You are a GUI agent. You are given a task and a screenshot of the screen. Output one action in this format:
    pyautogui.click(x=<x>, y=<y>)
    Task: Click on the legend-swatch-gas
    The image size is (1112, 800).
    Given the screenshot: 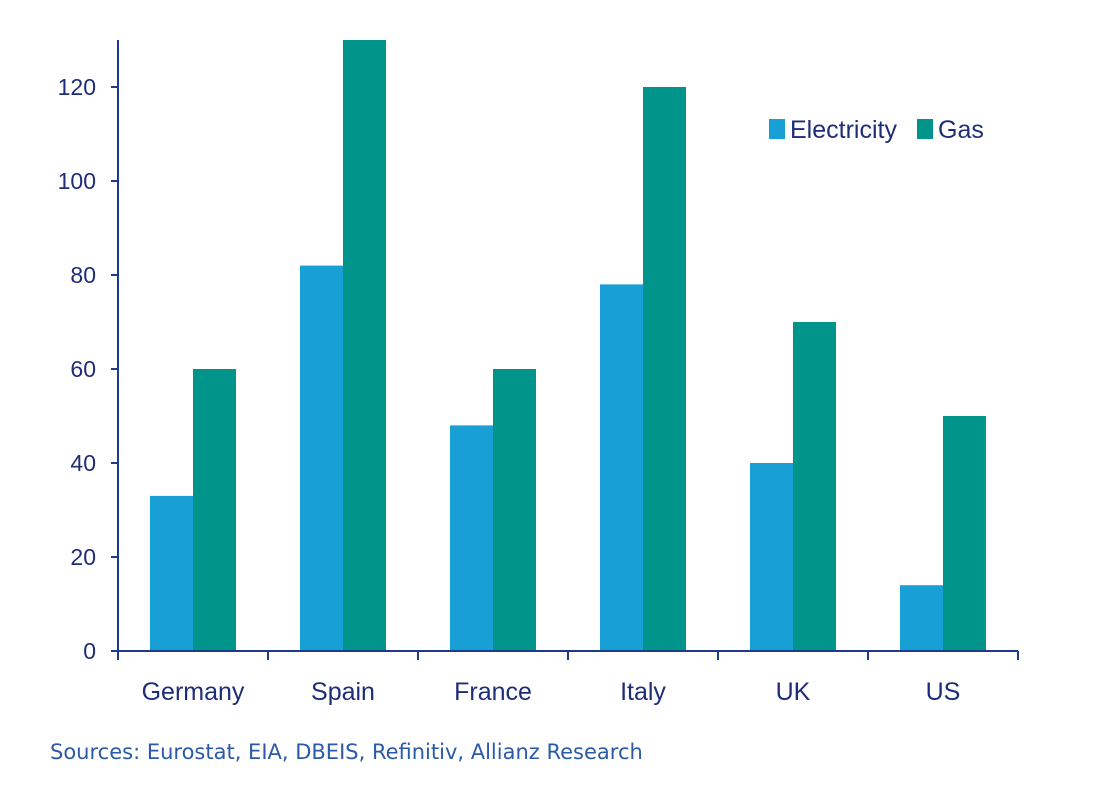 What is the action you would take?
    pyautogui.click(x=925, y=129)
    